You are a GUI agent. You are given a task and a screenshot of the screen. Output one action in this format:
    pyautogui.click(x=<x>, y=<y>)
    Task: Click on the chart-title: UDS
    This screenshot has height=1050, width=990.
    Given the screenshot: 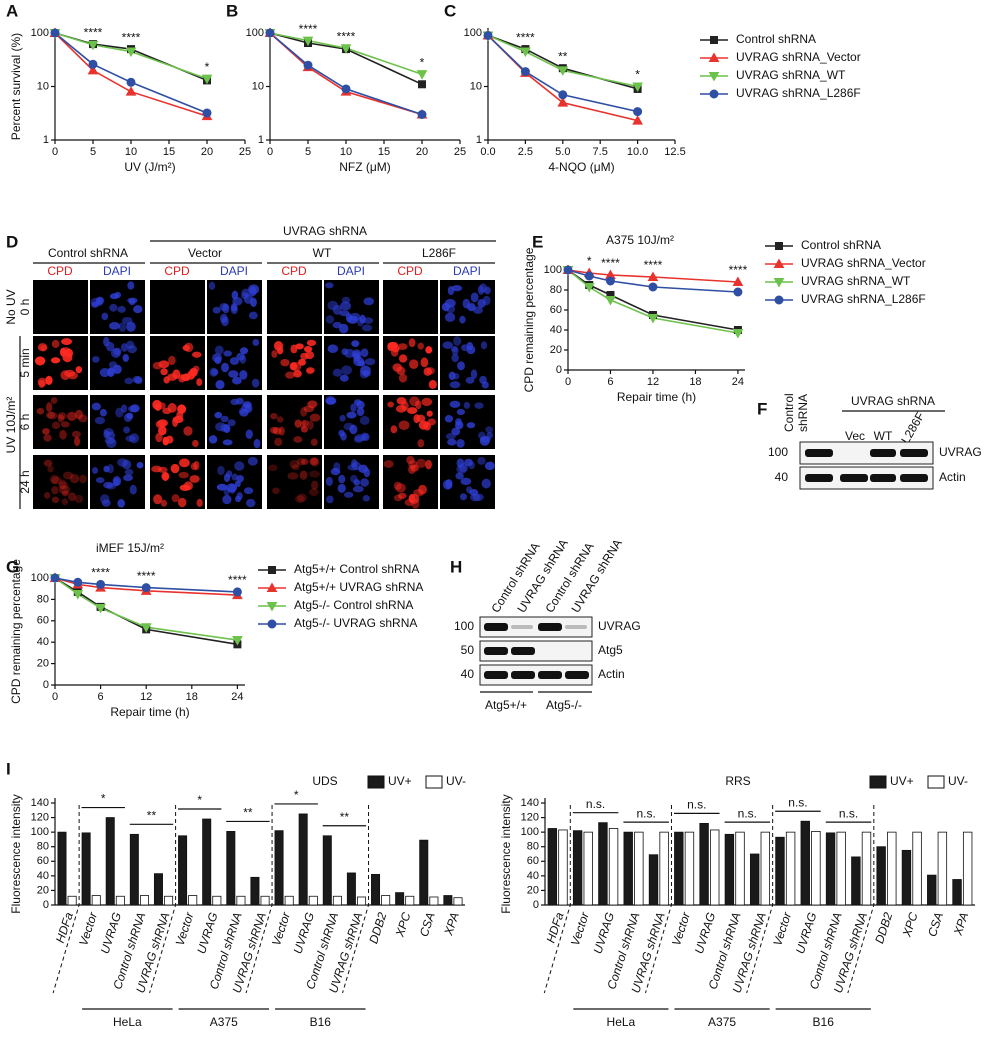 What is the action you would take?
    pyautogui.click(x=324, y=781)
    